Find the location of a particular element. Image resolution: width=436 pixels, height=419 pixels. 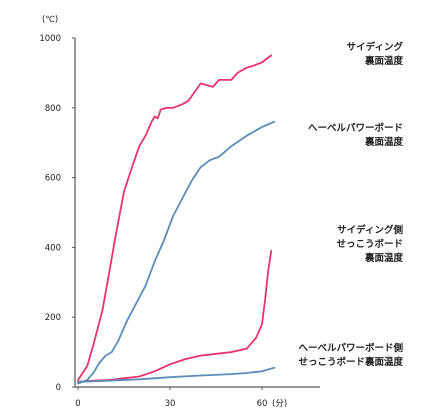

y-tick-group: 0 200 400 600 800 1000 is located at coordinates (57, 213).